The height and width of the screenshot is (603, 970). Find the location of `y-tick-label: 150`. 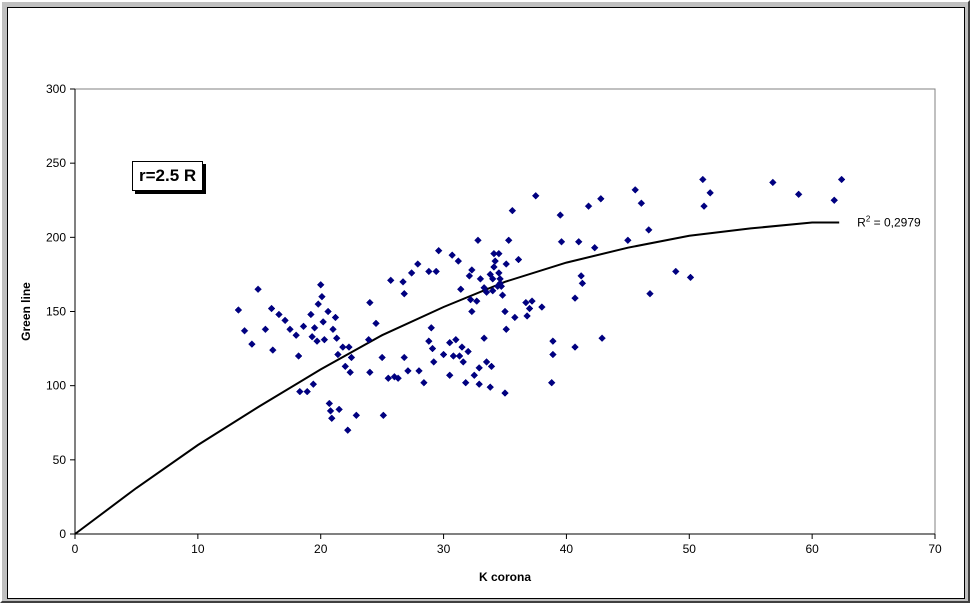

y-tick-label: 150 is located at coordinates (56, 312).